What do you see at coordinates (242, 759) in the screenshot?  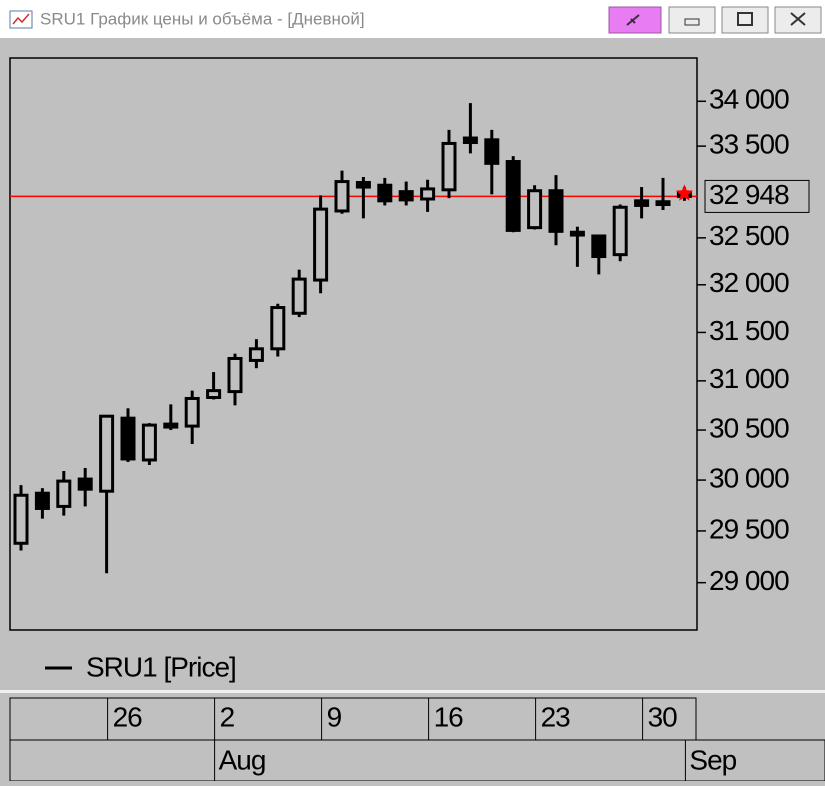 I see `month-label: Aug` at bounding box center [242, 759].